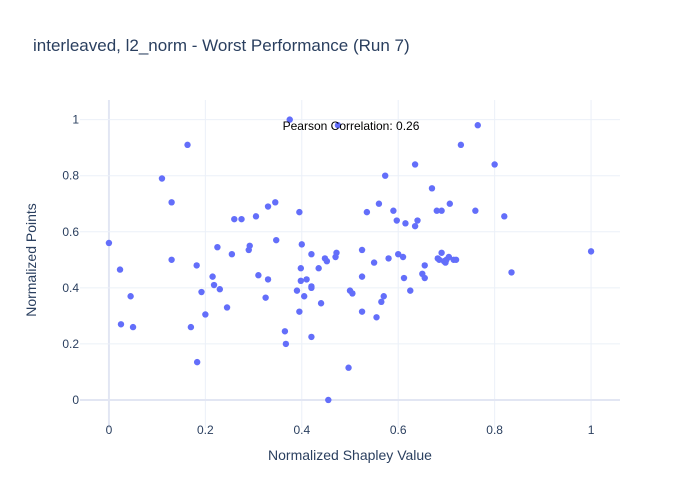 The image size is (700, 500). Describe the element at coordinates (398, 430) in the screenshot. I see `x-tick-label: 0.6` at that location.